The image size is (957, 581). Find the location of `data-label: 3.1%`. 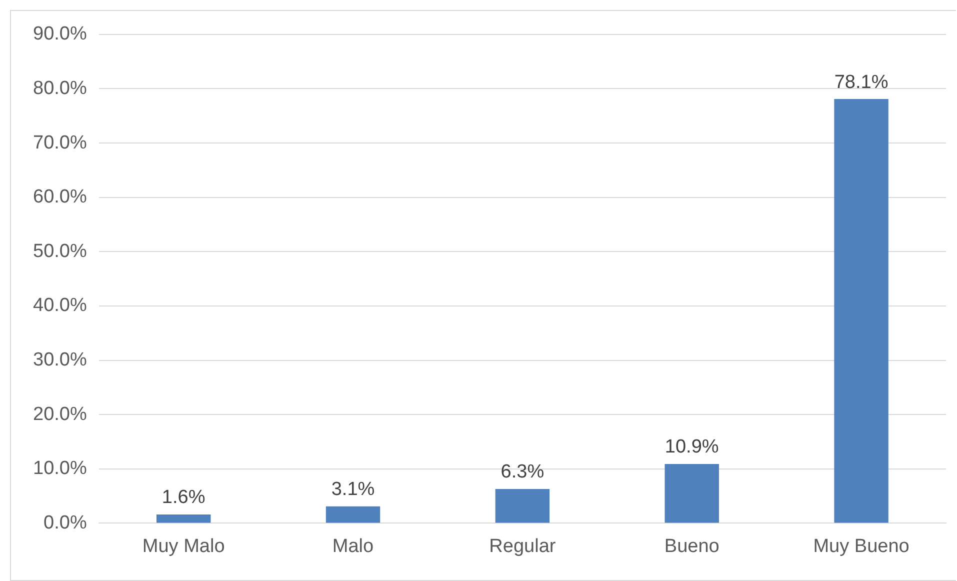

data-label: 3.1% is located at coordinates (353, 489).